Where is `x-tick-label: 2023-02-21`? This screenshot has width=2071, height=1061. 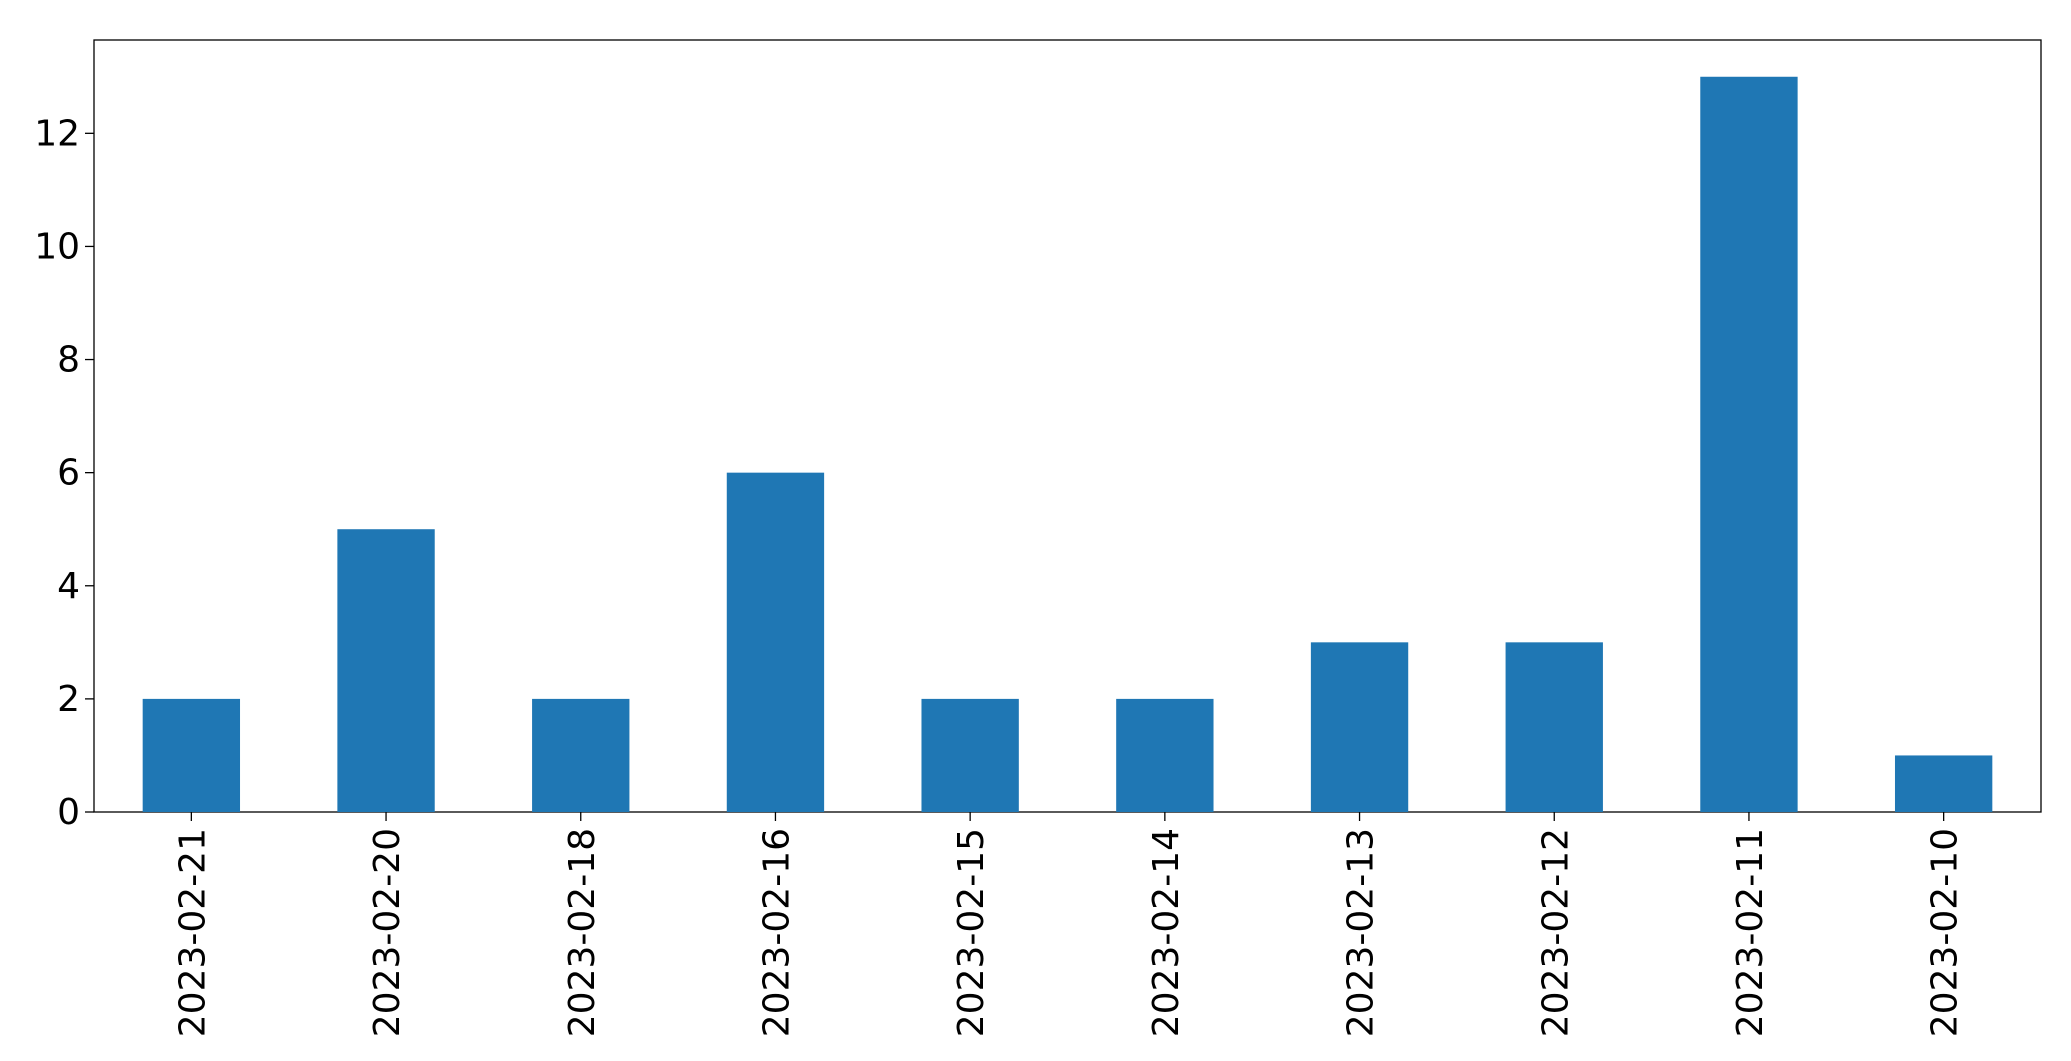 x-tick-label: 2023-02-21 is located at coordinates (192, 932).